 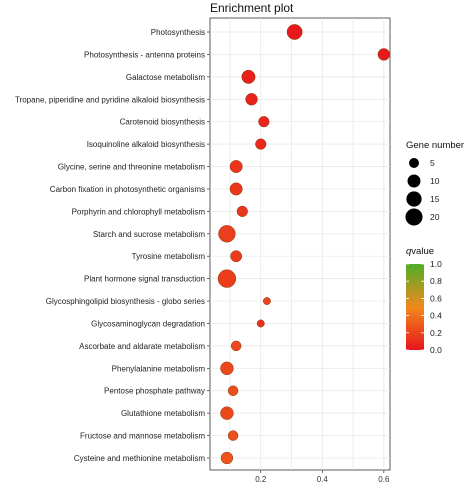 I want to click on category-label: Porphyrin and chlorophyll metabolism, so click(x=139, y=211).